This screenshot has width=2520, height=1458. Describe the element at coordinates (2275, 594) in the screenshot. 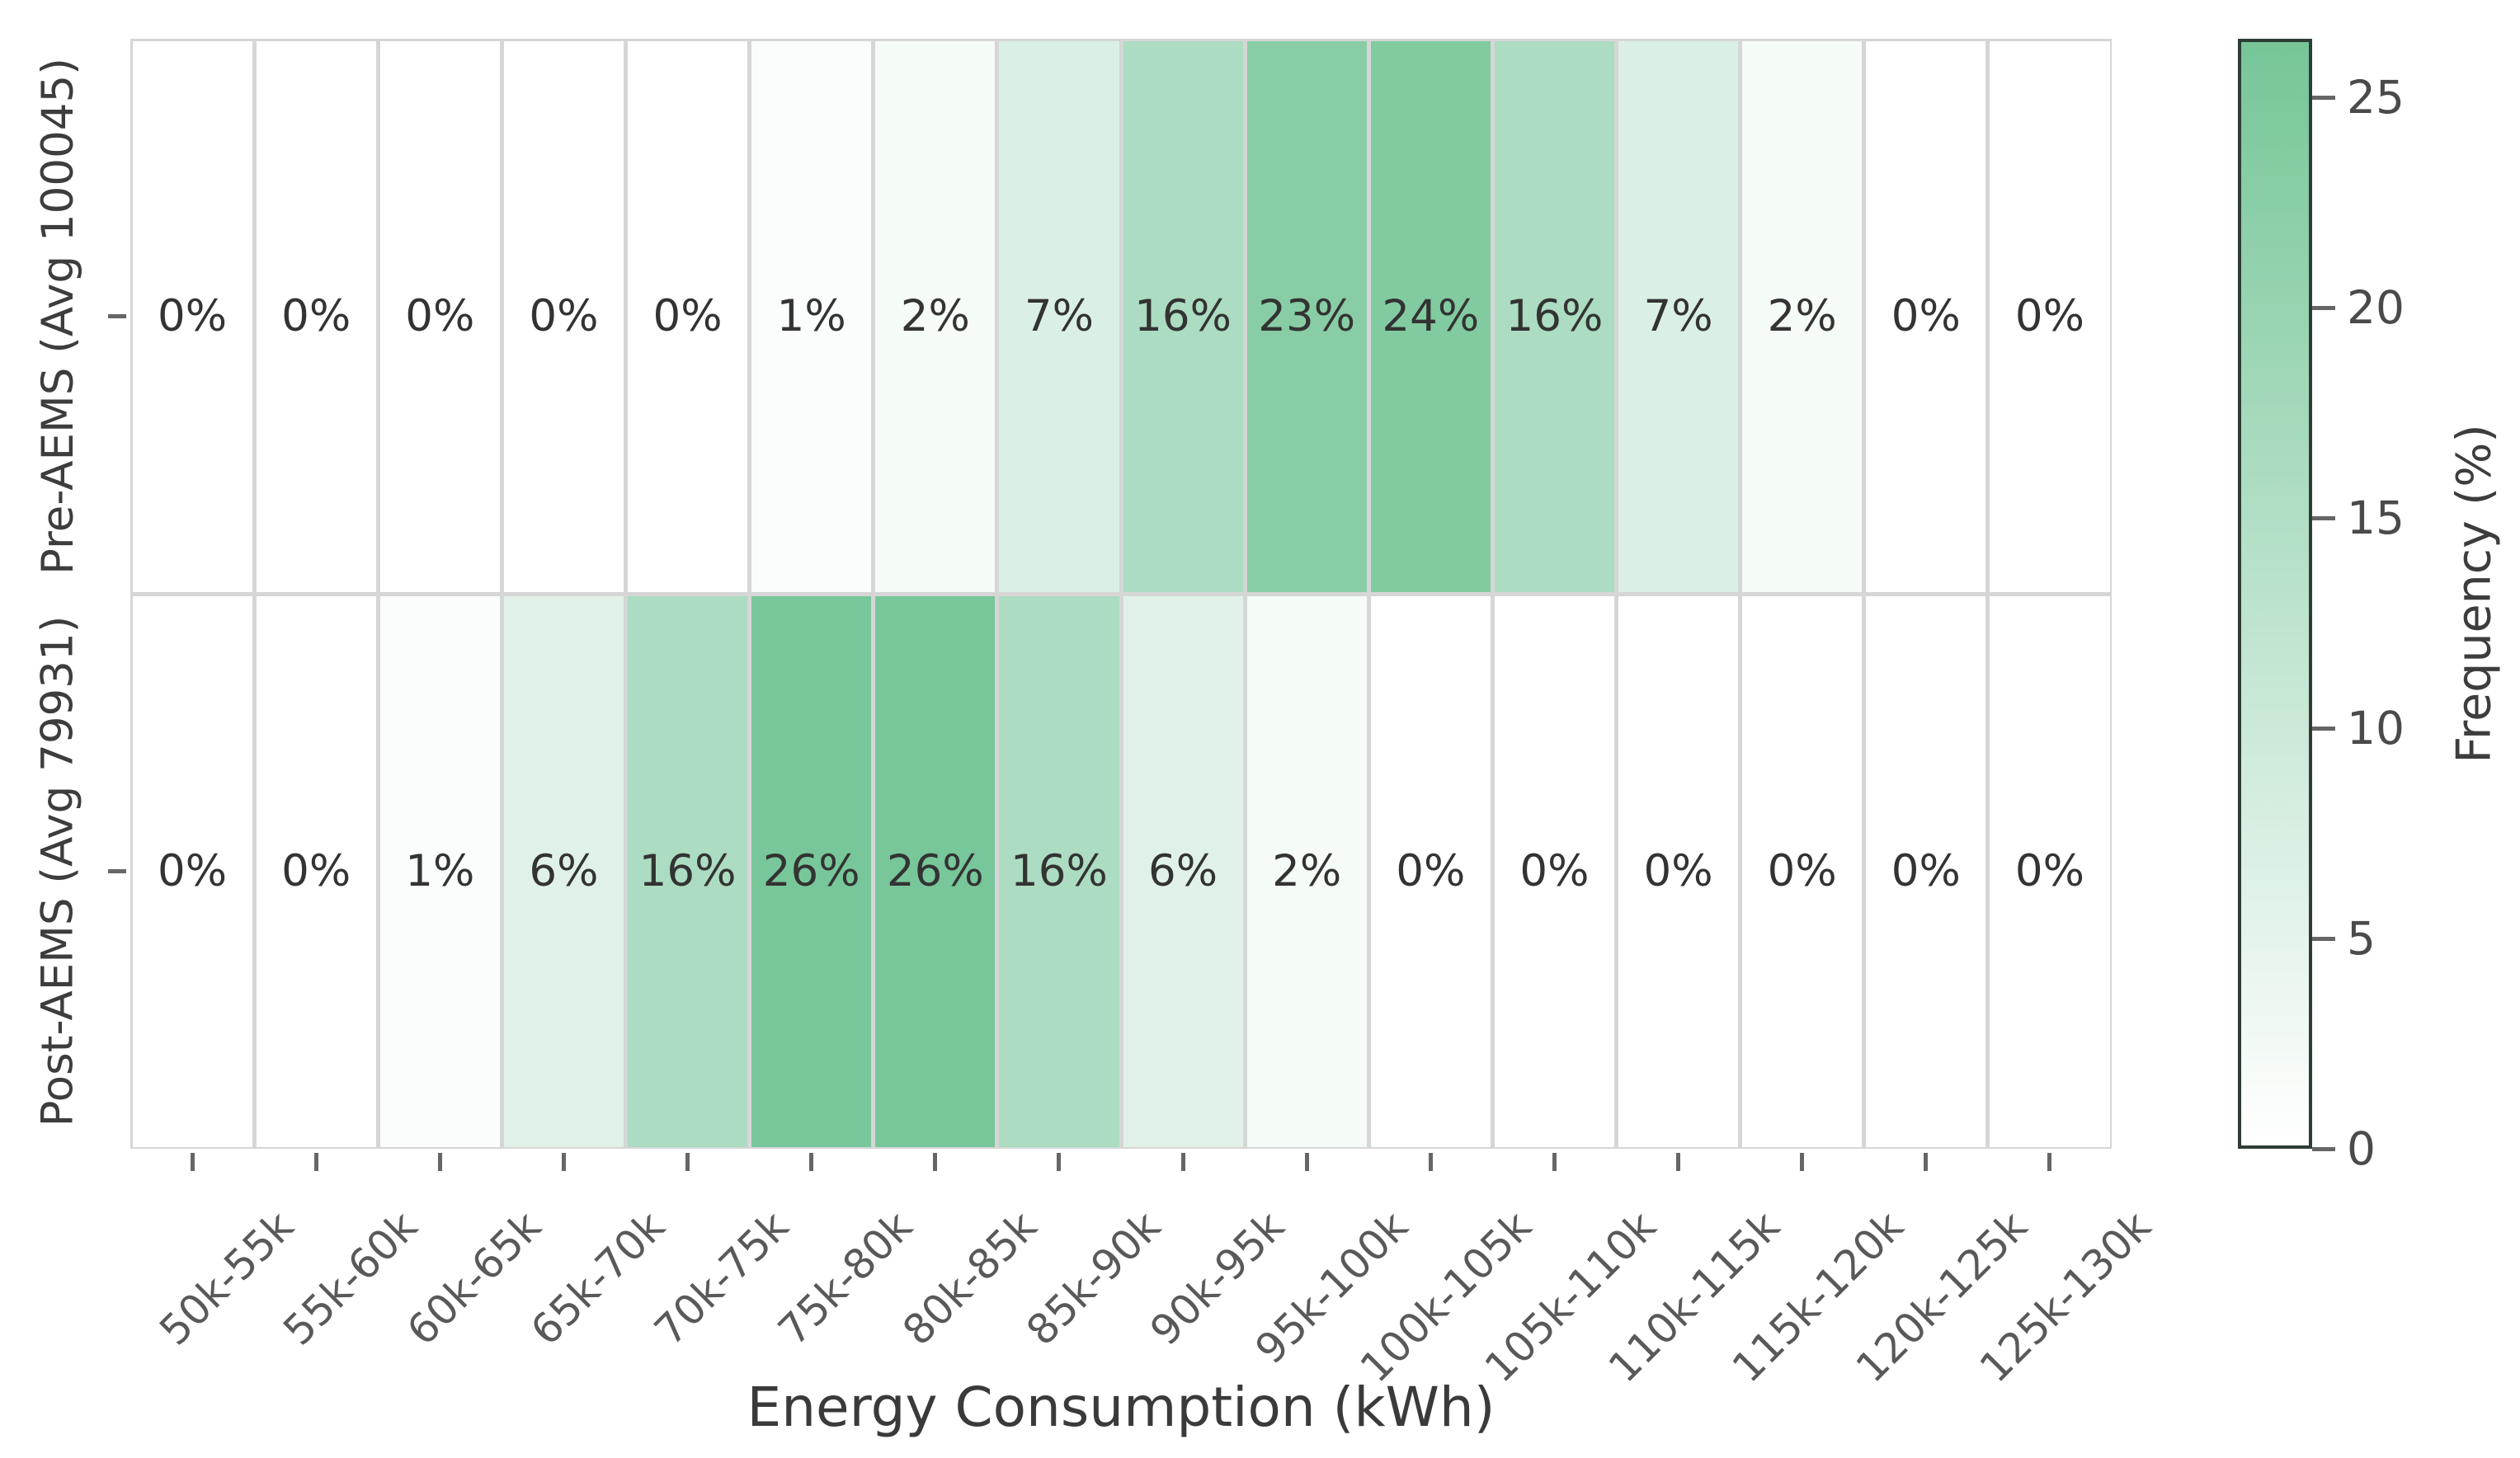

I see `colorbar-gradient` at that location.